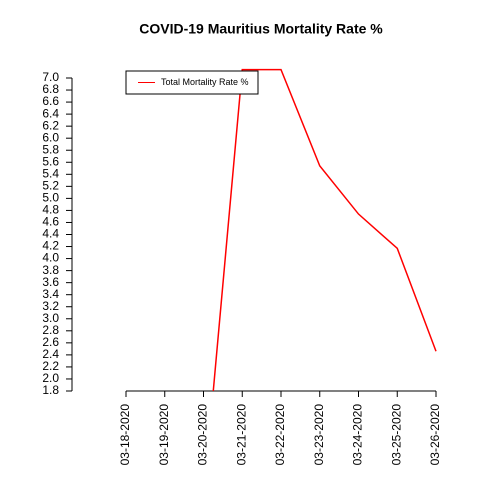 This screenshot has height=480, width=480. I want to click on y-tick-label: 2.8, so click(50, 330).